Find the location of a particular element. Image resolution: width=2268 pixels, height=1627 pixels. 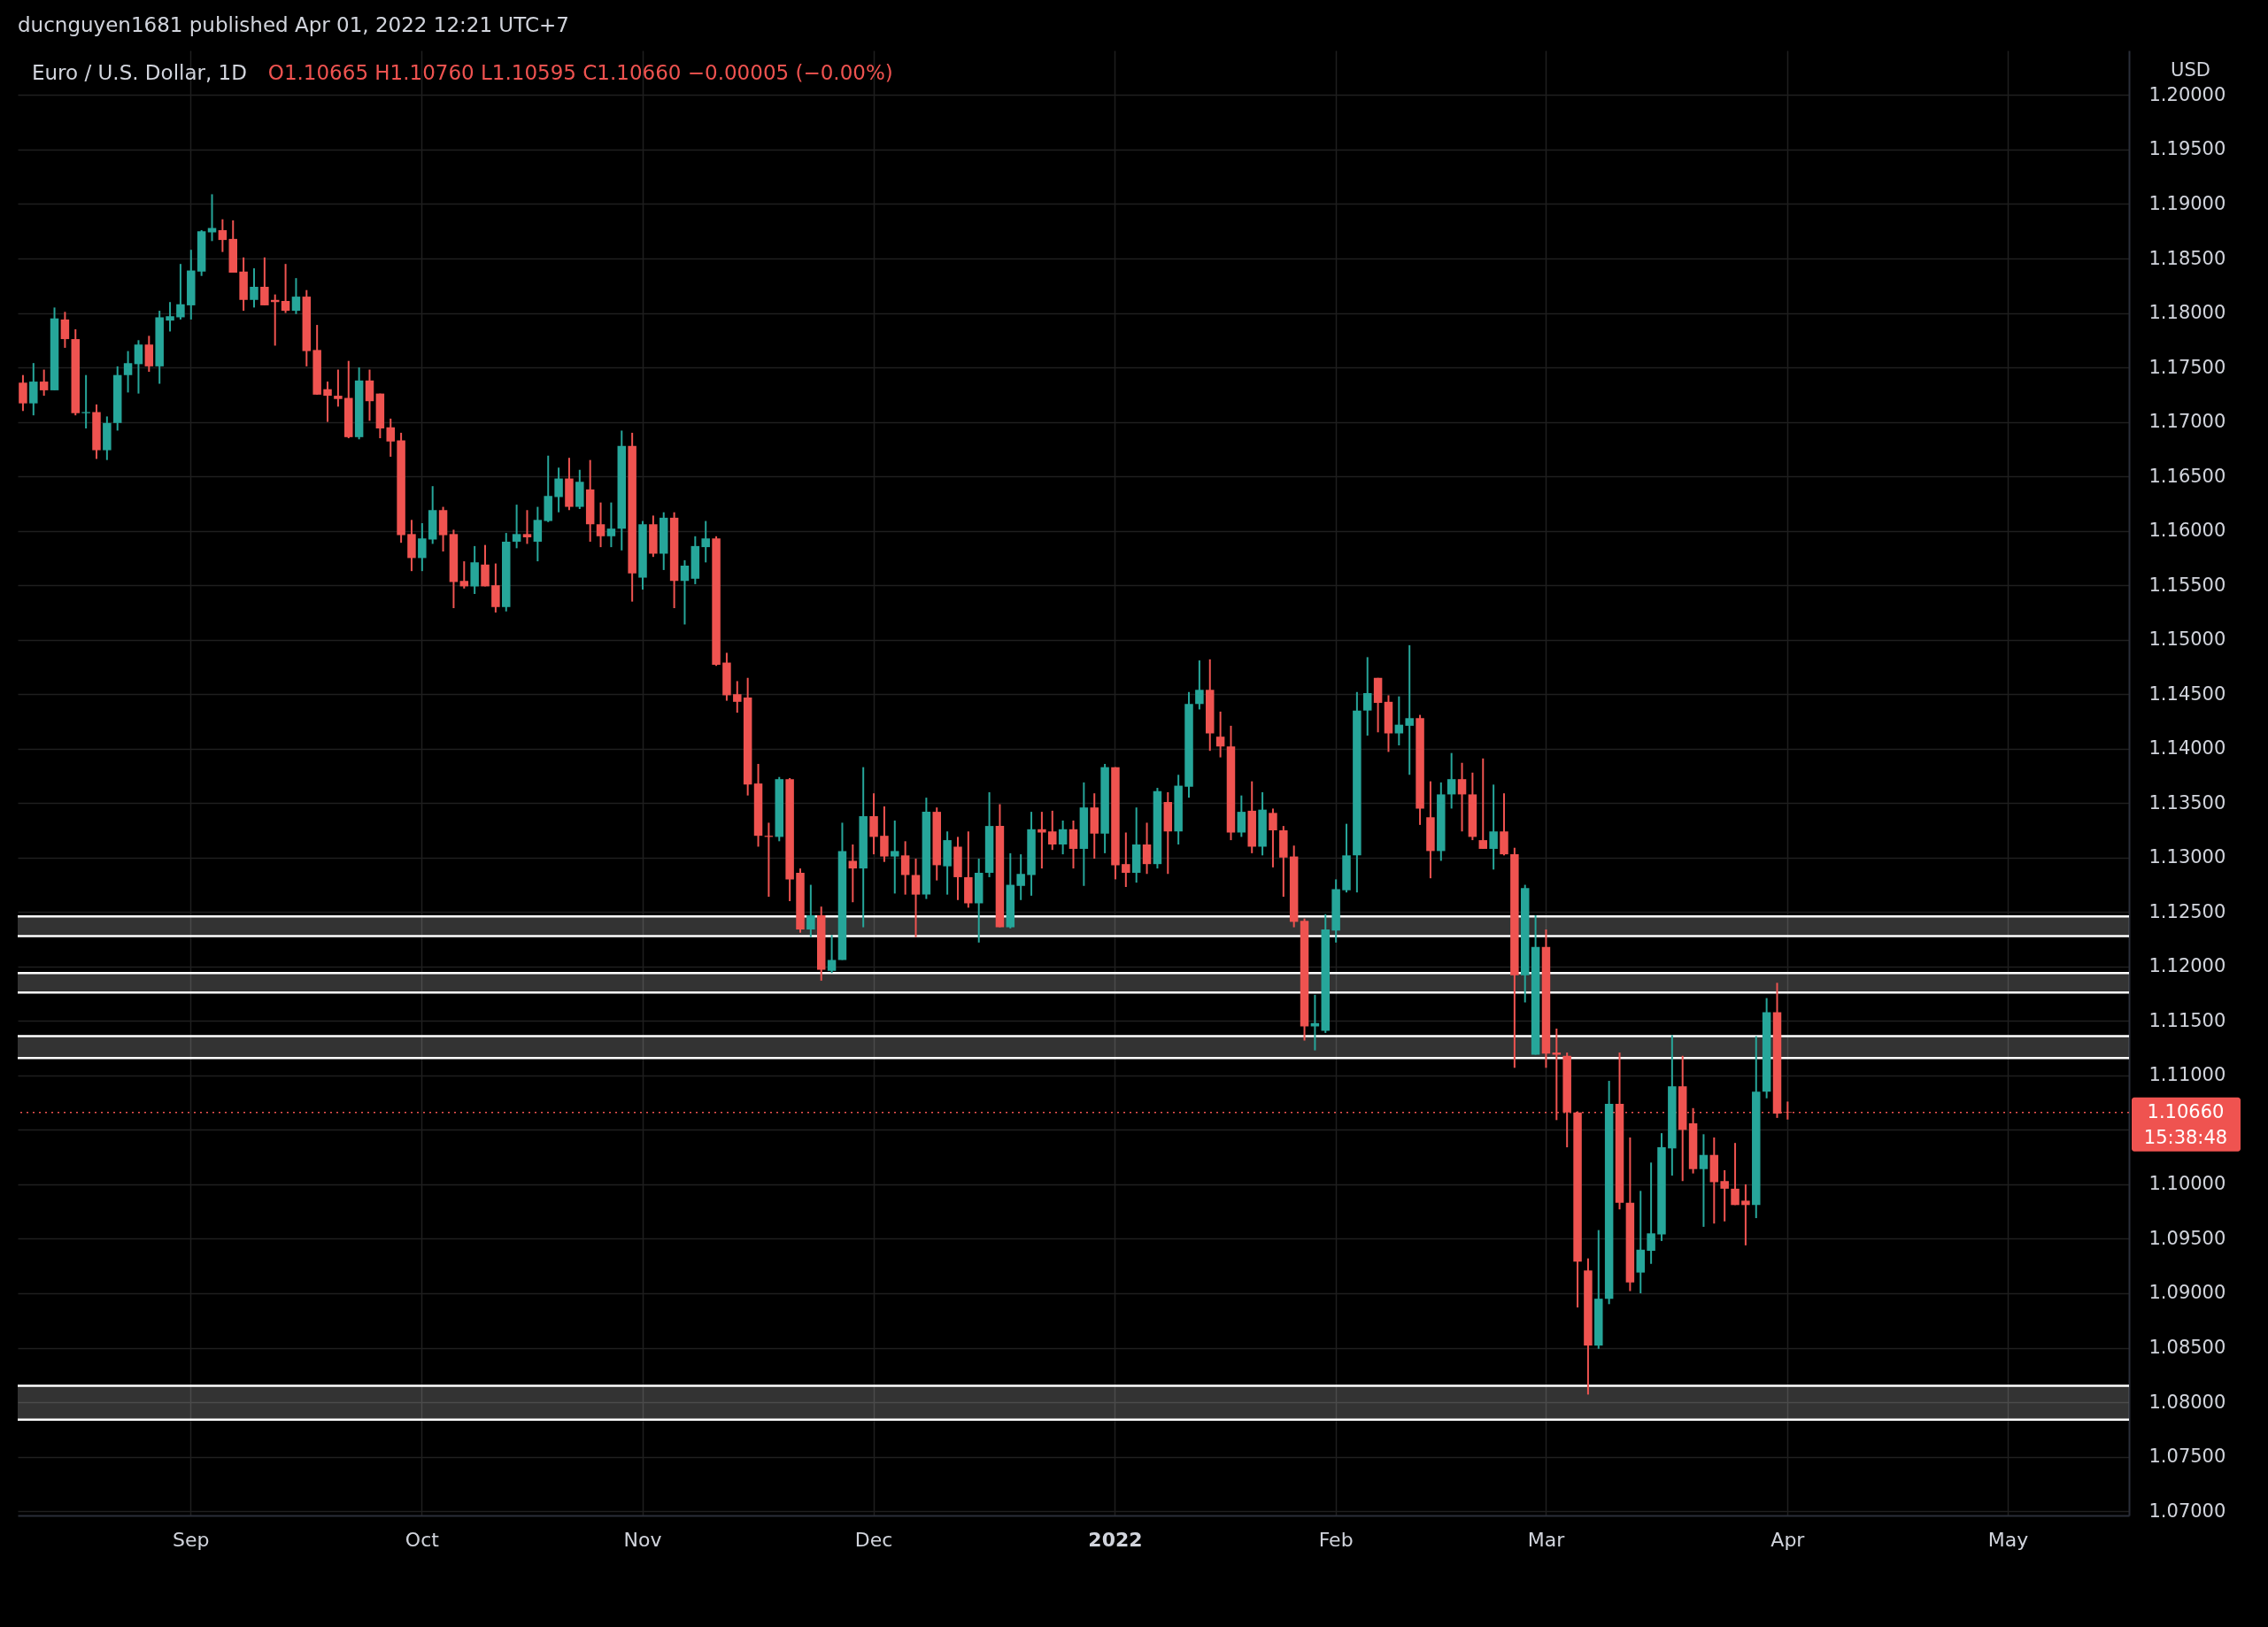

x-tick-label: Dec is located at coordinates (873, 1539).